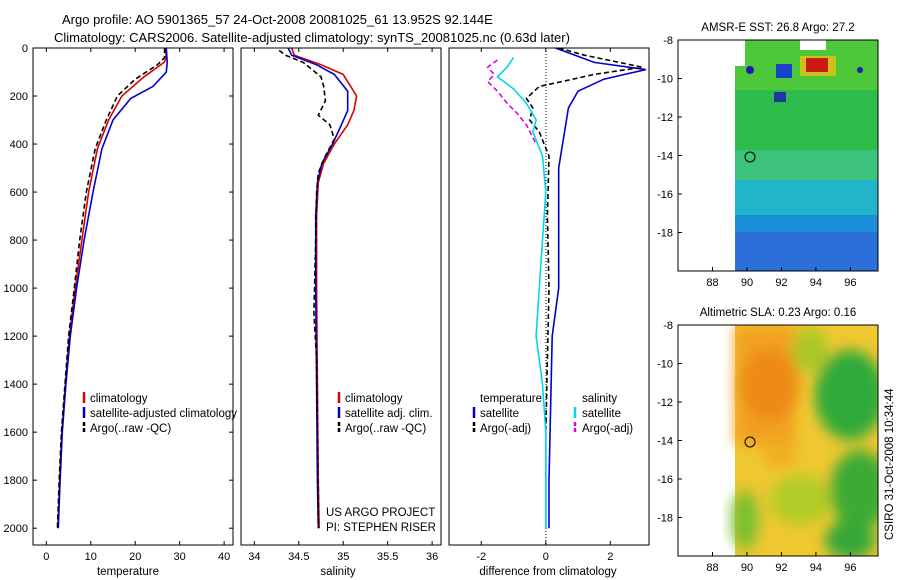 This screenshot has height=580, width=900. Describe the element at coordinates (521, 293) in the screenshot. I see `series-line-salinity-satellite` at that location.